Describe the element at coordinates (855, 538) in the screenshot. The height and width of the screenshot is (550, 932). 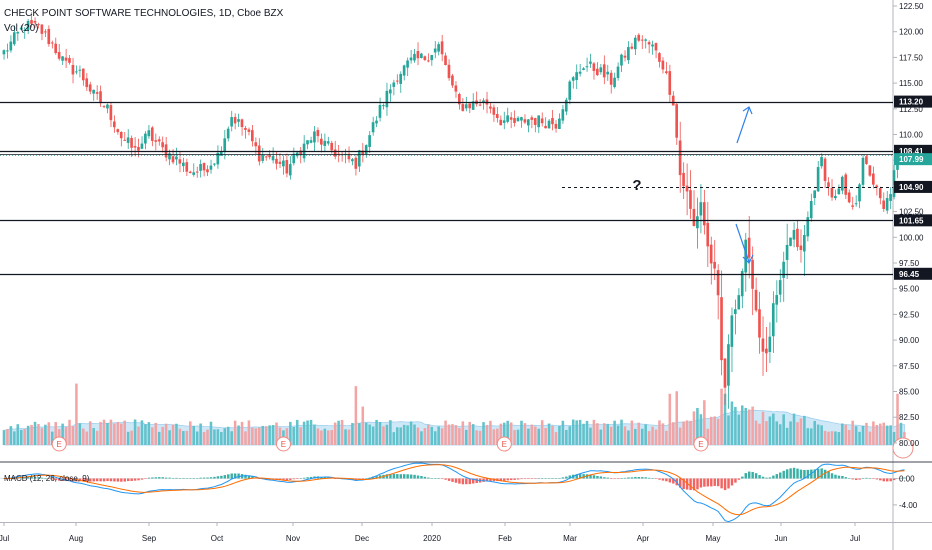
I see `time-axis-label: Jul` at that location.